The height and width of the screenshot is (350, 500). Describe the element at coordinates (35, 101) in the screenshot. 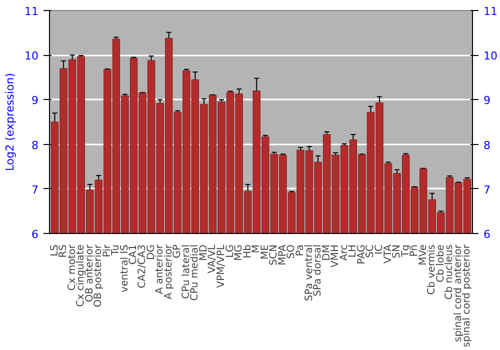

I see `y-tick-label: 9` at that location.